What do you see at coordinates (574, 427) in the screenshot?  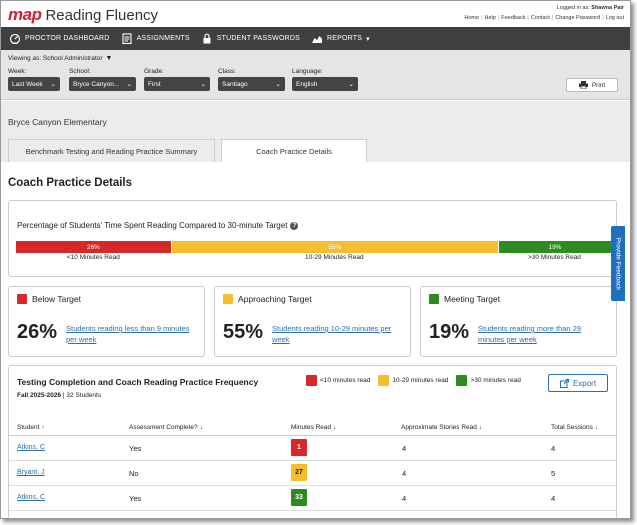 I see `column-total-sessions: Total Sessions ↓` at bounding box center [574, 427].